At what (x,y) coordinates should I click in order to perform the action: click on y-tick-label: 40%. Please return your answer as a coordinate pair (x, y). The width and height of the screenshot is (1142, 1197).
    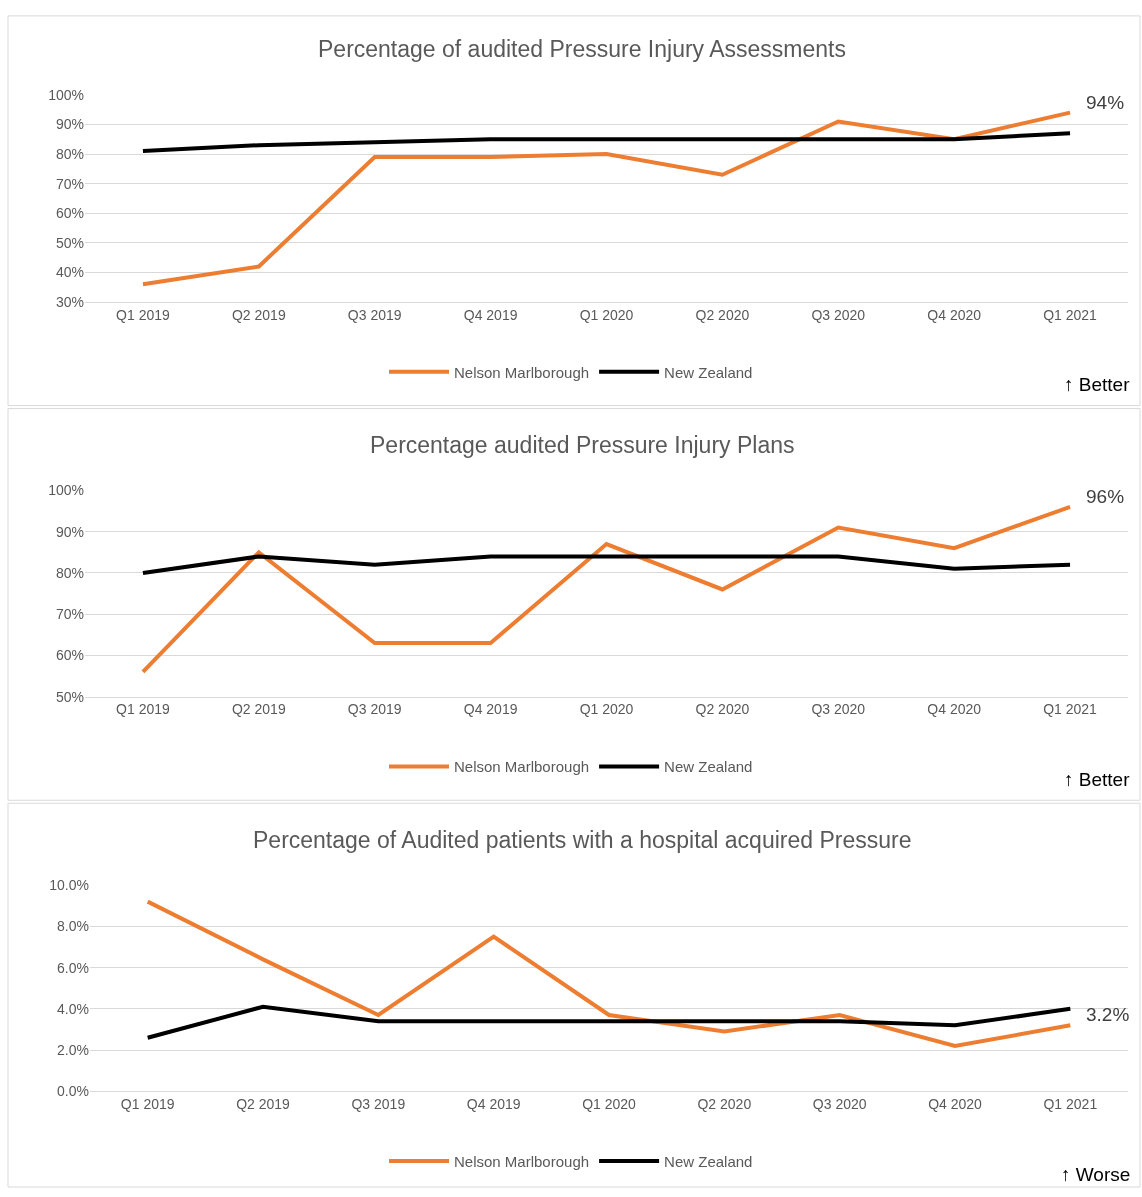
    Looking at the image, I should click on (69, 272).